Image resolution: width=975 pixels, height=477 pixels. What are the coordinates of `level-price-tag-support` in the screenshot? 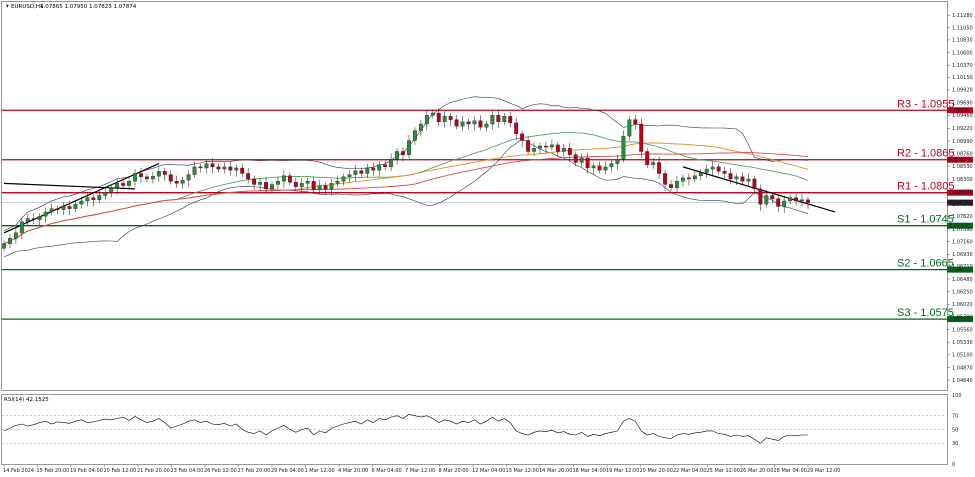 It's located at (960, 319).